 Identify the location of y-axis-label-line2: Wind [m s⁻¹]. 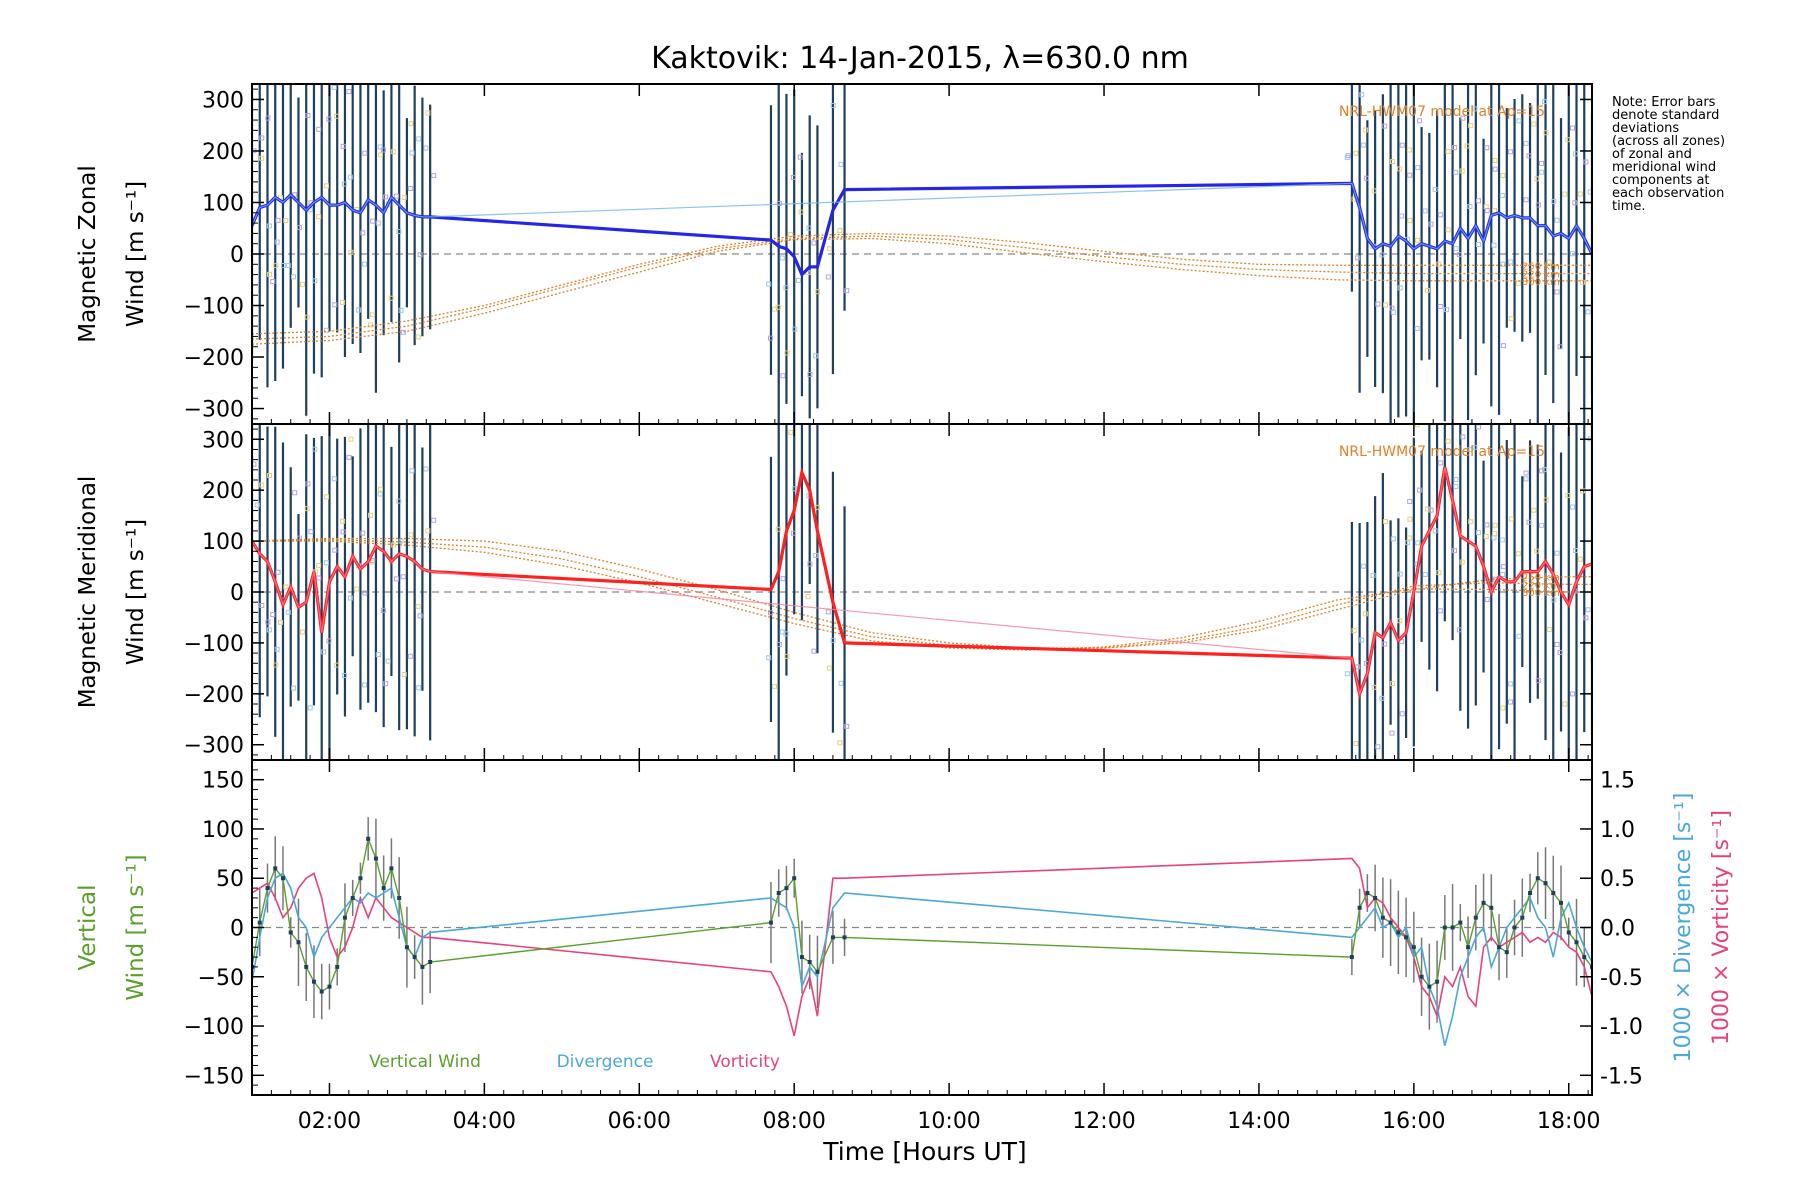
(136, 592).